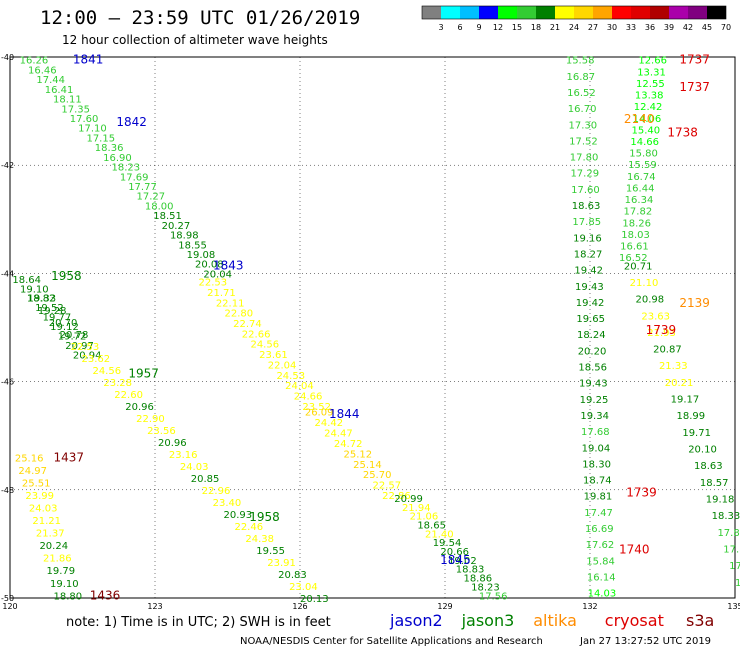  Describe the element at coordinates (650, 300) in the screenshot. I see `swh-value: 20.98` at that location.